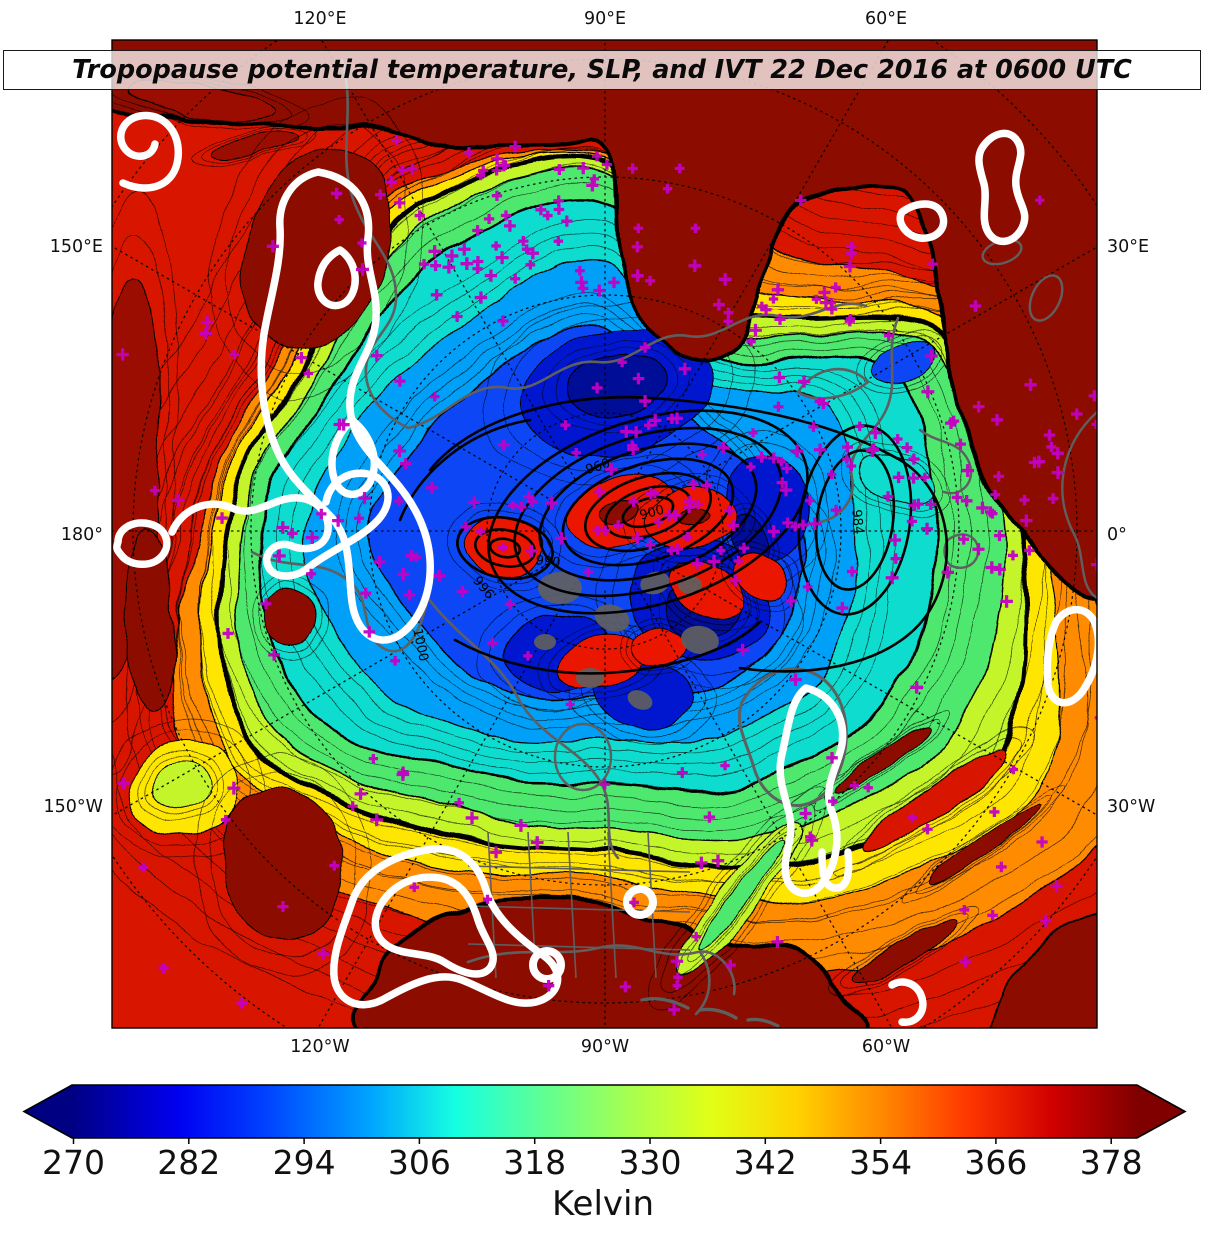 The height and width of the screenshot is (1238, 1206). What do you see at coordinates (603, 1204) in the screenshot?
I see `colorbar-axis-label: Kelvin` at bounding box center [603, 1204].